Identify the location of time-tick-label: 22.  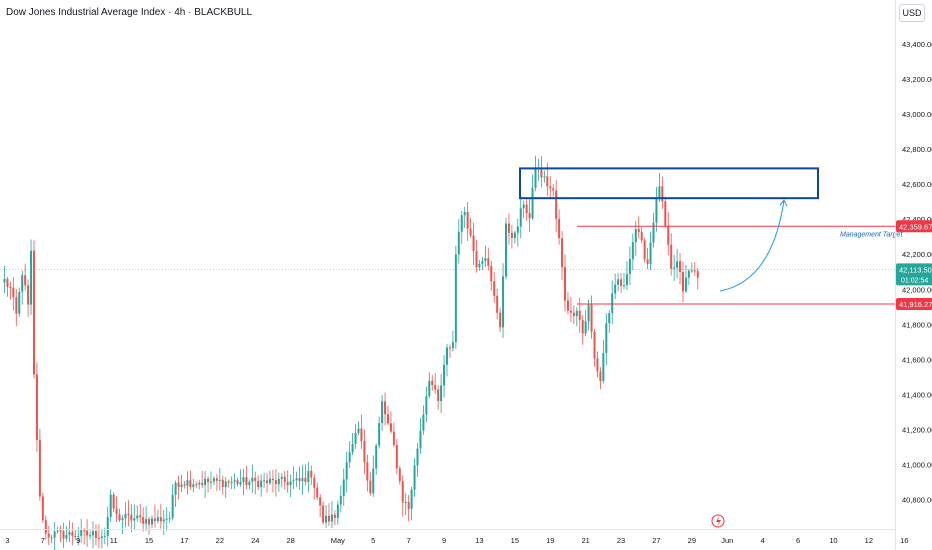
(220, 540).